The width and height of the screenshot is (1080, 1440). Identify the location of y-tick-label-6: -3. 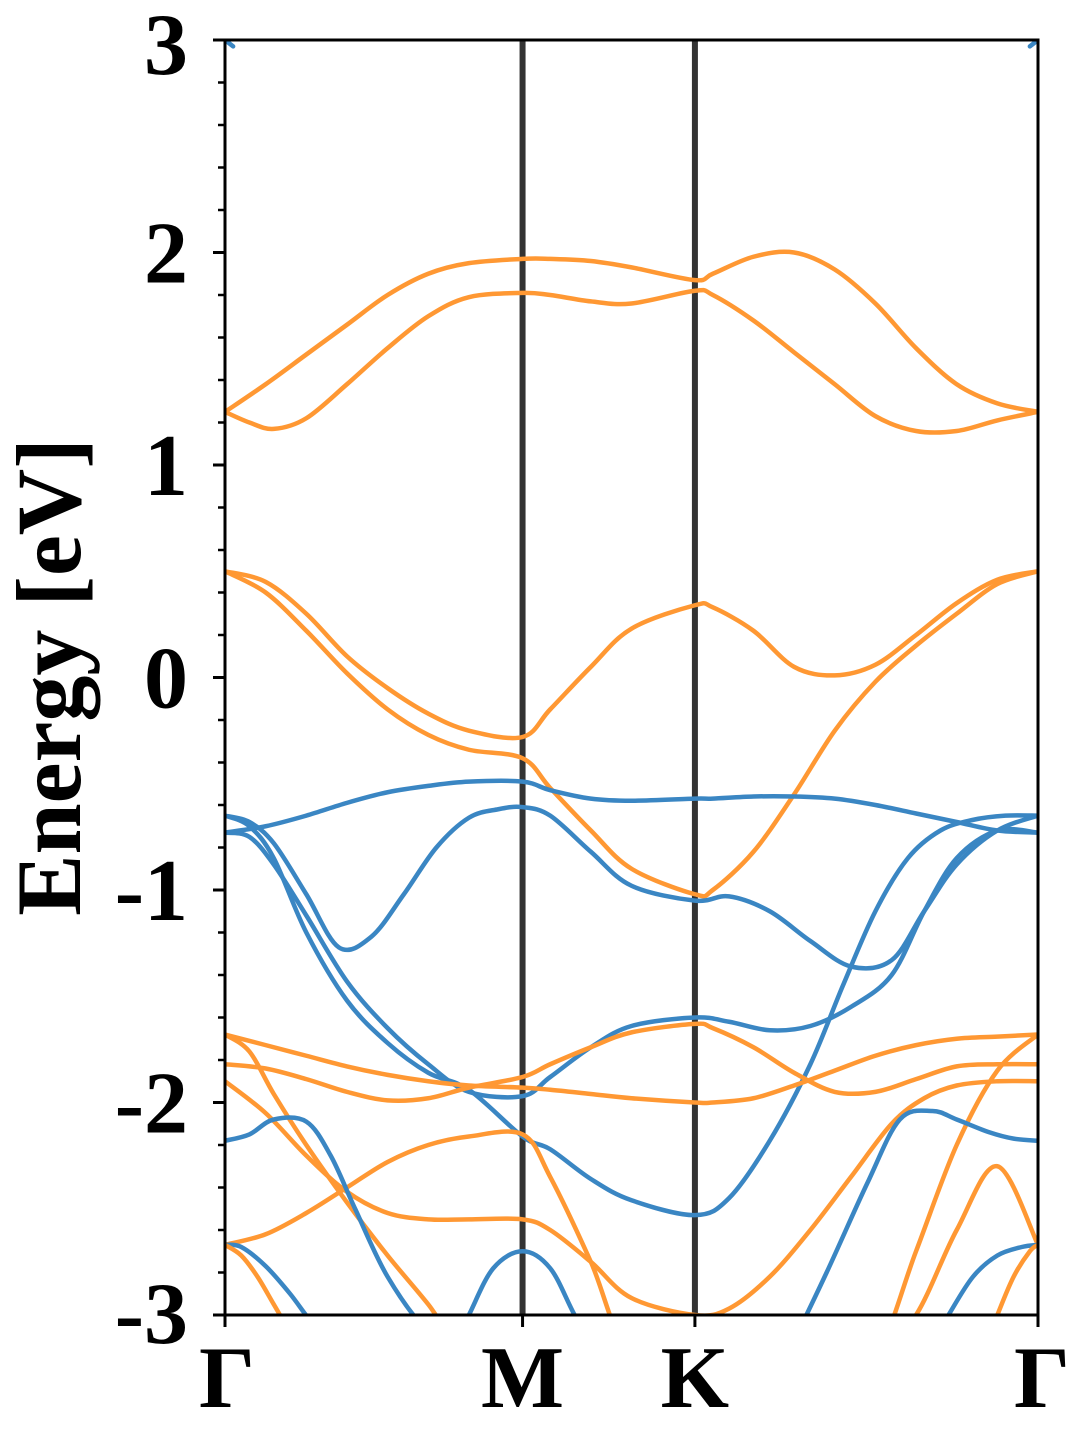
(151, 1314).